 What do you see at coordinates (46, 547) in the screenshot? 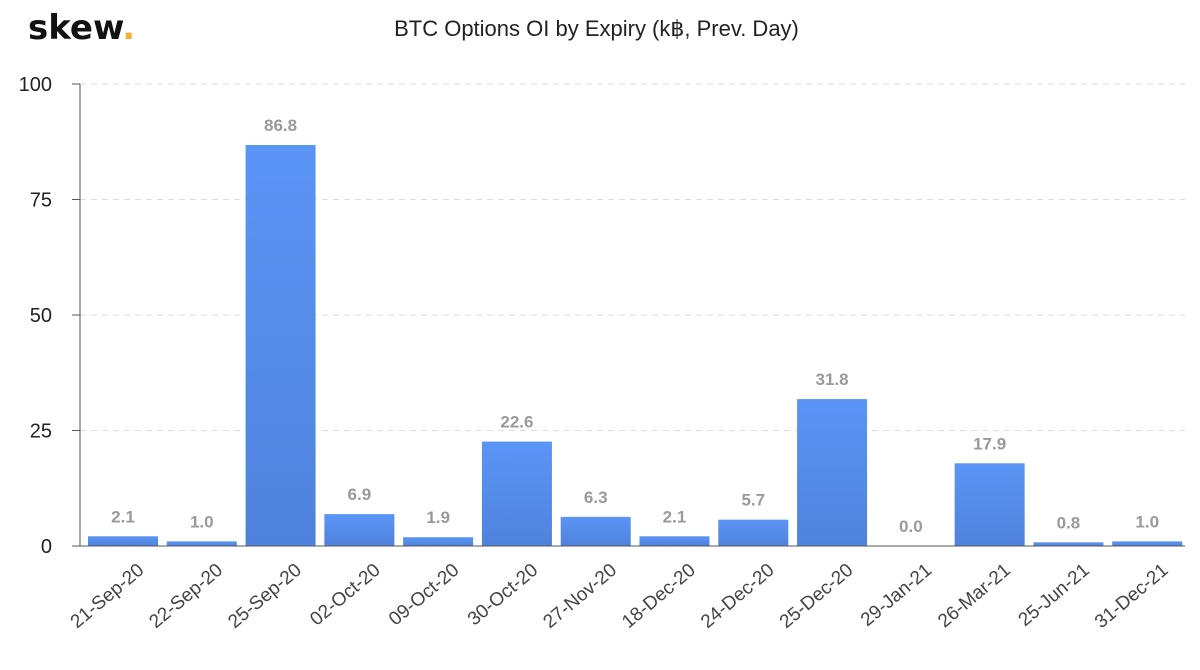
I see `y-tick-label-0: 0` at bounding box center [46, 547].